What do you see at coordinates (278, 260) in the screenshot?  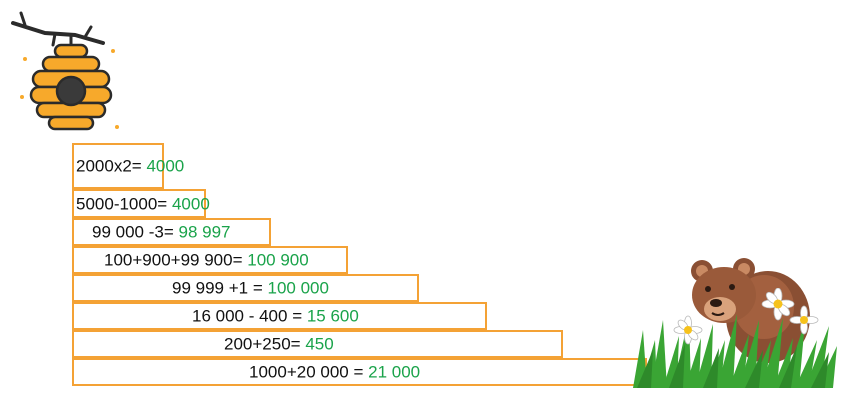 I see `step-answer: 100 900` at bounding box center [278, 260].